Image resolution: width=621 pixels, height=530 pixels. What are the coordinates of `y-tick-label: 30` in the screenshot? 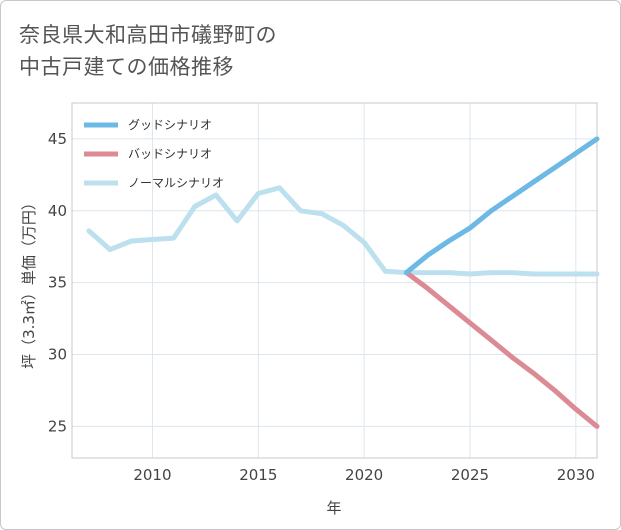 It's located at (57, 355).